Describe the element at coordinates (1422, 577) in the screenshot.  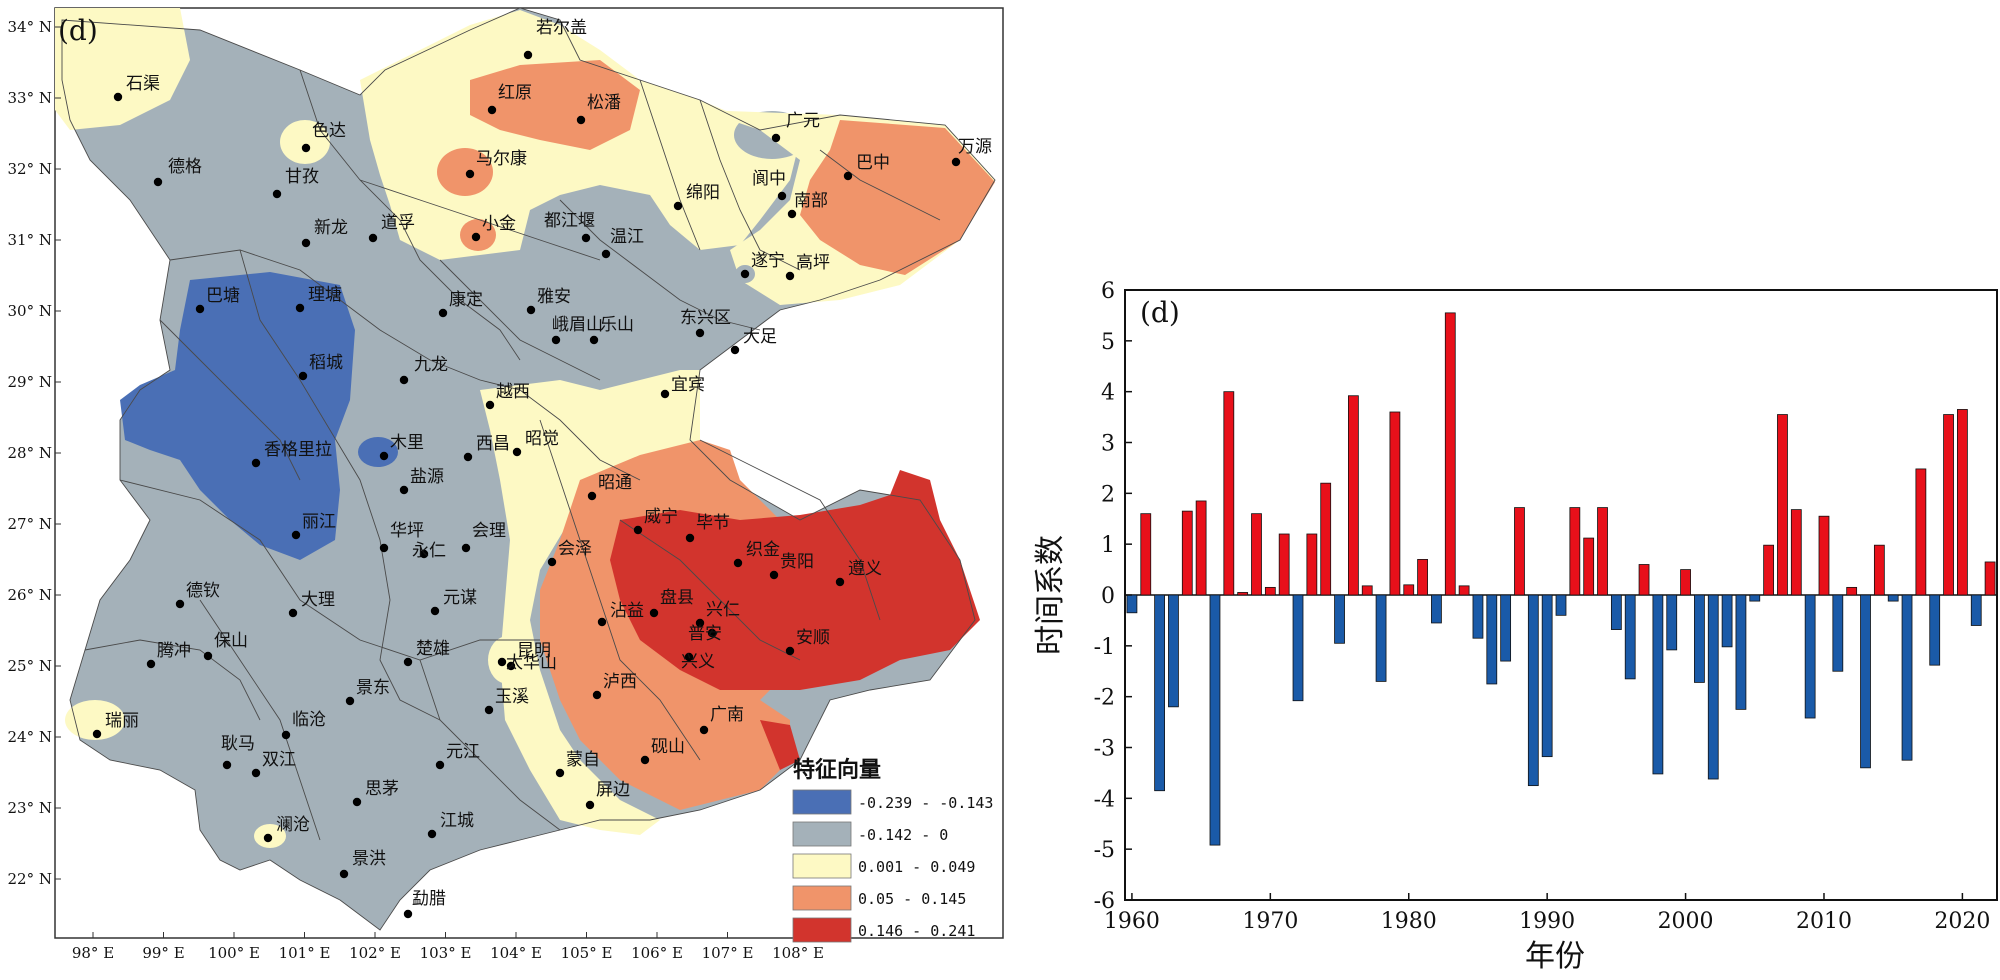
I see `bar-1981` at that location.